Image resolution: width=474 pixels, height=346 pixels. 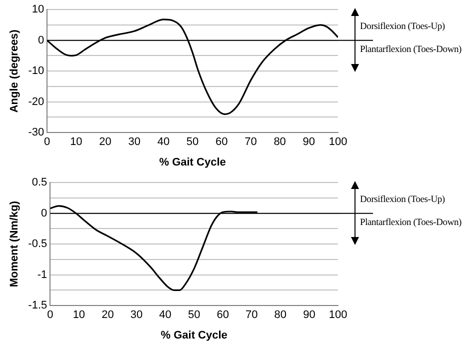 I want to click on y-tick-label: 0.5, so click(x=40, y=182).